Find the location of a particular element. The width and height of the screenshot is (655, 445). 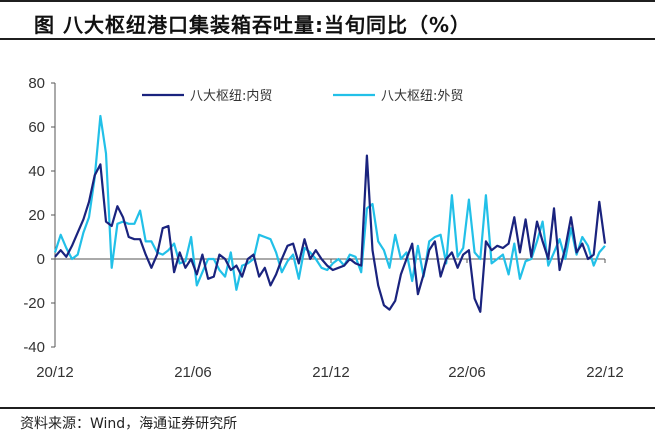

title-bar: 图 八大枢纽港口集装箱吞吐量:当旬同比（%） is located at coordinates (327, 20).